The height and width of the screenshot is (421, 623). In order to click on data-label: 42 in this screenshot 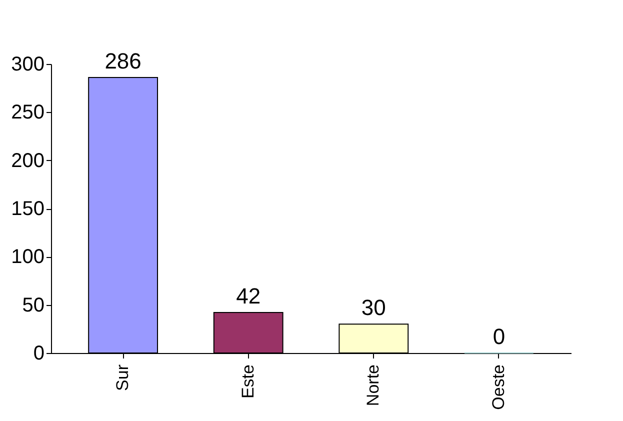, I will do `click(248, 296)`.